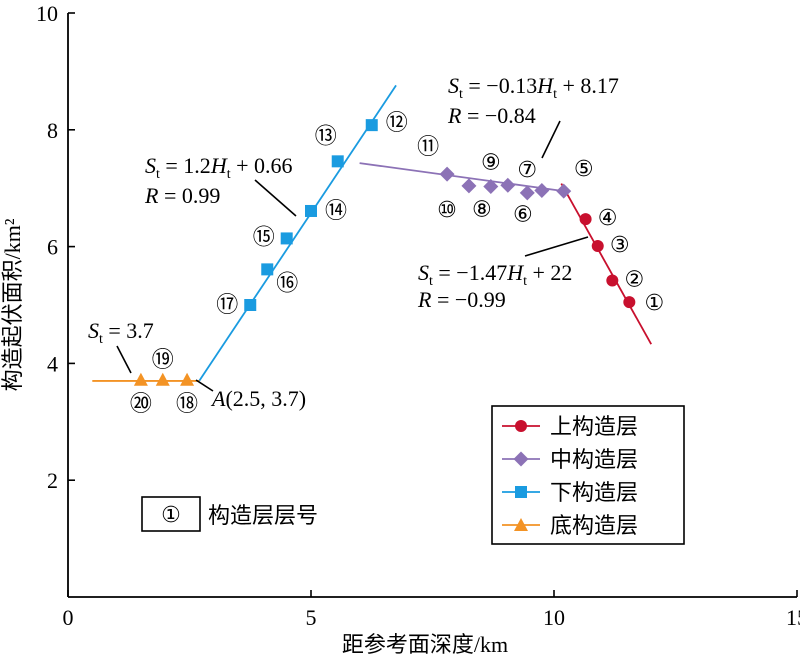 The image size is (800, 663). I want to click on leader-upper, so click(551, 139).